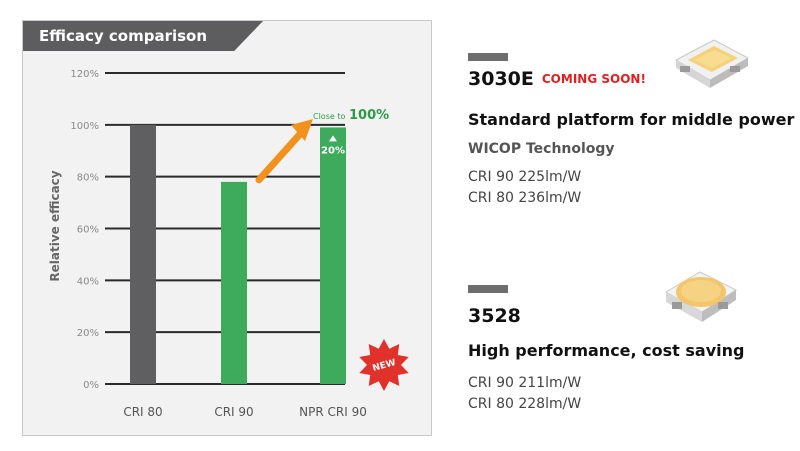 This screenshot has height=451, width=800. I want to click on product-name: 3528, so click(494, 316).